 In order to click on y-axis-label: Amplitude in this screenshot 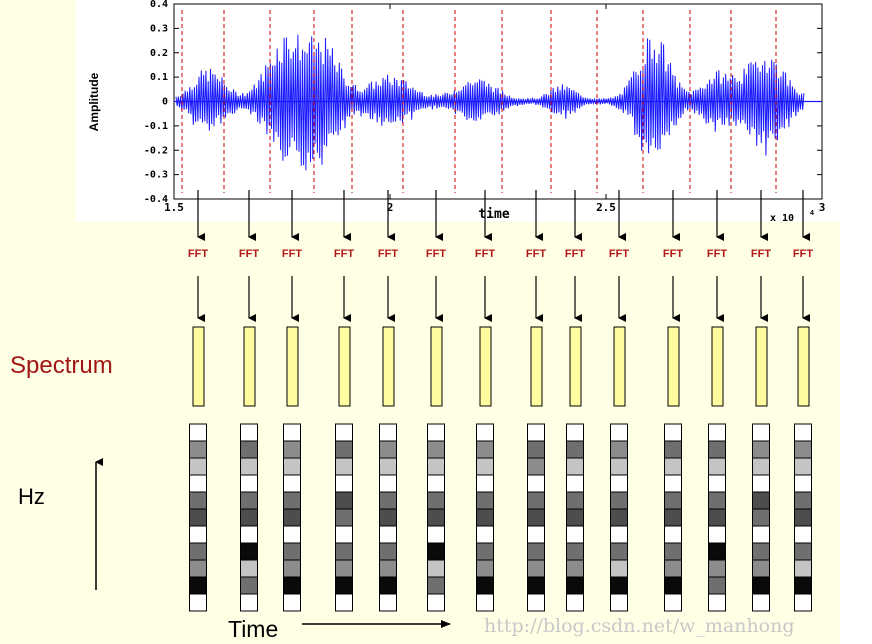, I will do `click(94, 101)`.